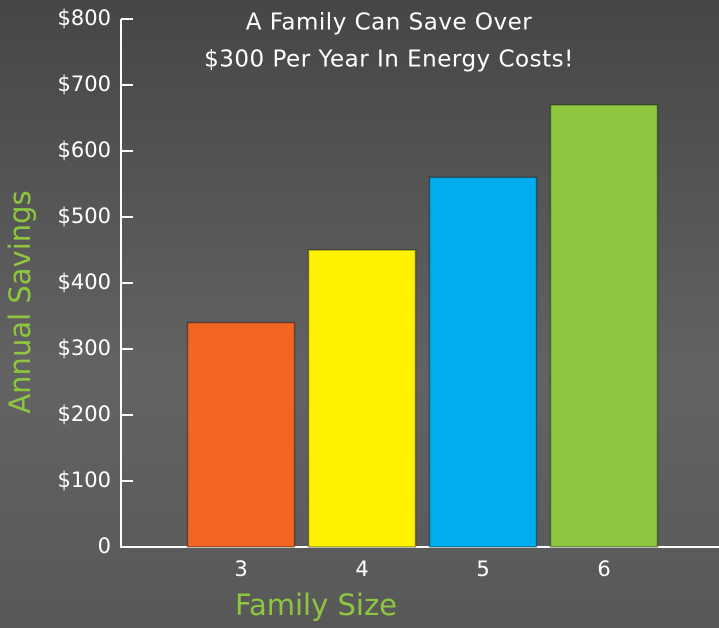  What do you see at coordinates (20, 301) in the screenshot?
I see `y-axis-label: Annual Savings` at bounding box center [20, 301].